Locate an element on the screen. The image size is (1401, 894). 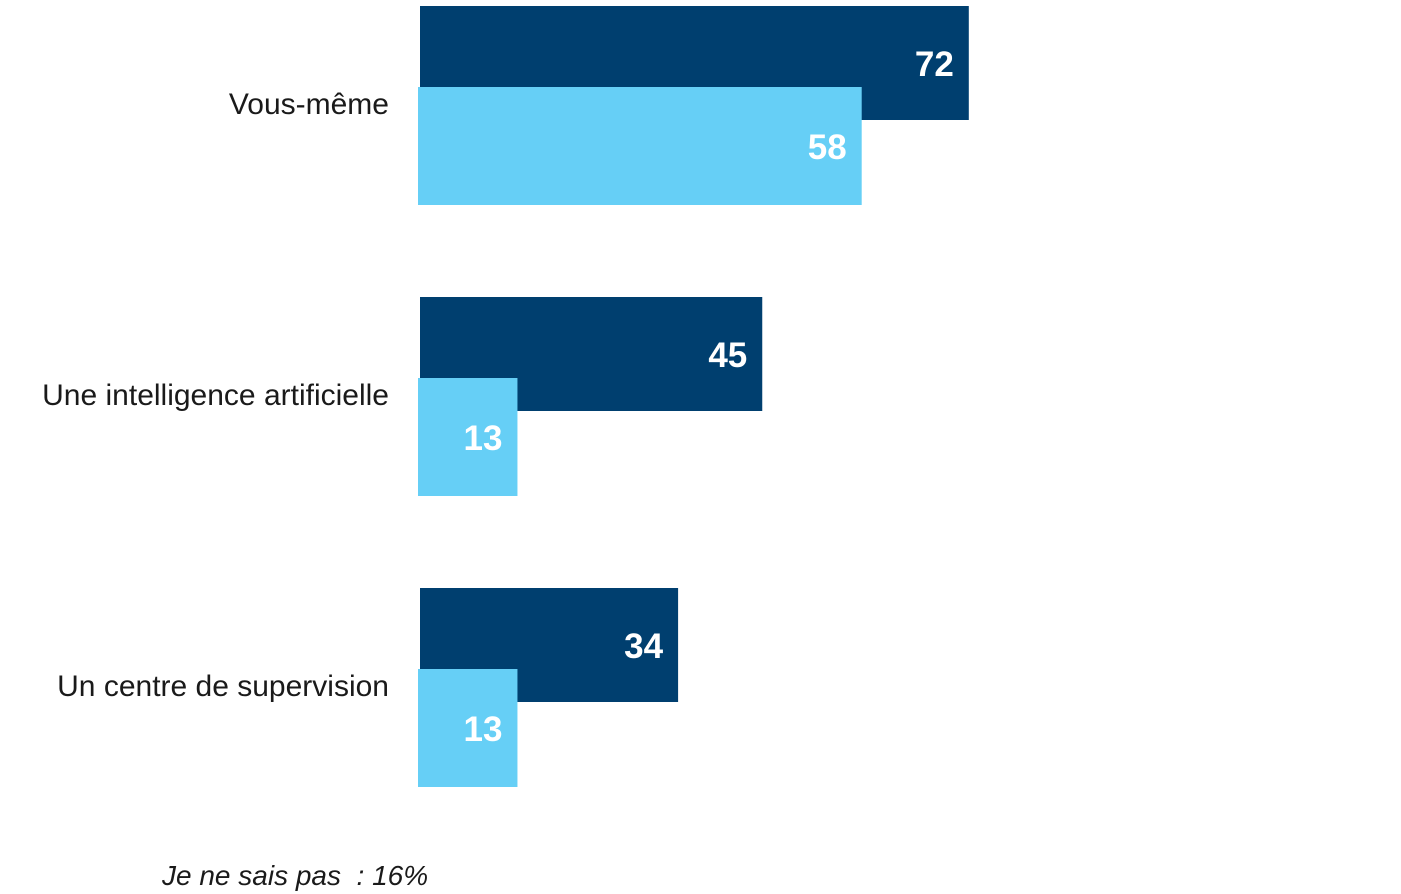
value-label-light-0: 58 is located at coordinates (827, 147).